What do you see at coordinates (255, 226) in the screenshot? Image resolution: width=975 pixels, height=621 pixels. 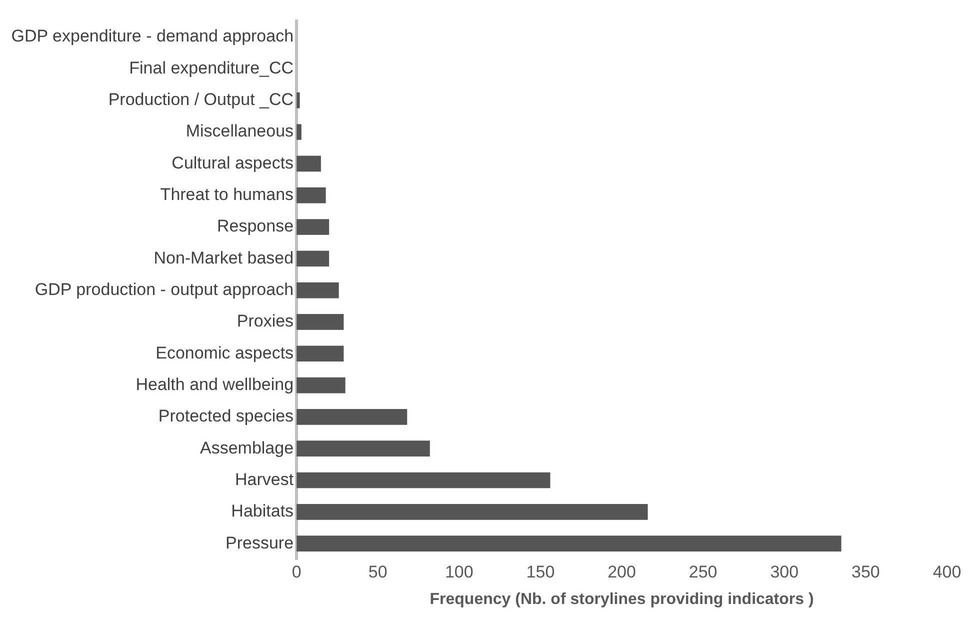 I see `y-tick-label: Response` at bounding box center [255, 226].